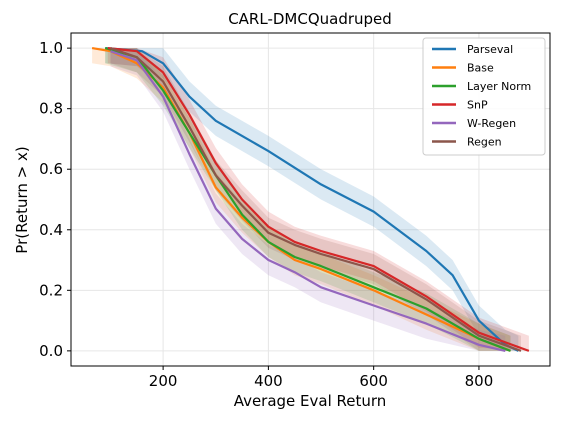 The height and width of the screenshot is (423, 565). Describe the element at coordinates (310, 401) in the screenshot. I see `x-axis-label: Average Eval Return` at that location.